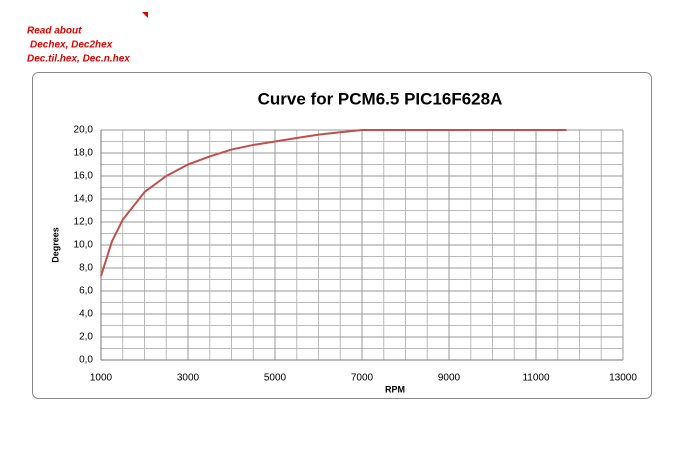 This screenshot has height=450, width=673. I want to click on note: Read about, so click(54, 31).